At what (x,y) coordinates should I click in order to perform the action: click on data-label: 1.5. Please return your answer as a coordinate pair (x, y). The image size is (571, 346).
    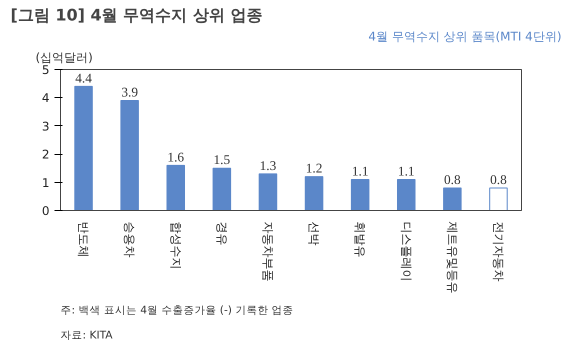
    Looking at the image, I should click on (222, 160).